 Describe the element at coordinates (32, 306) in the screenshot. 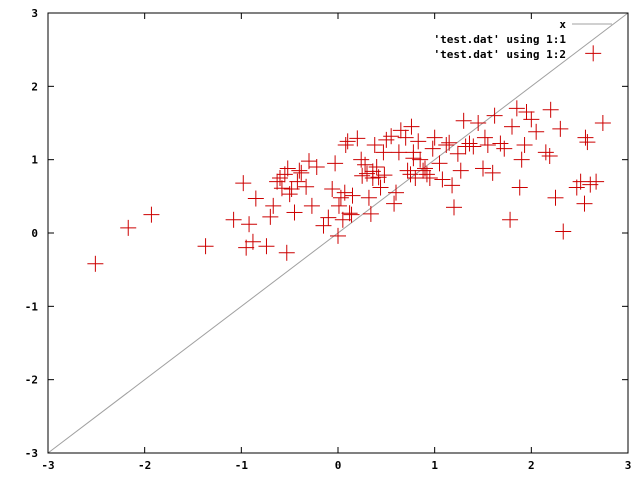

I see `y-tick-label: -1` at that location.